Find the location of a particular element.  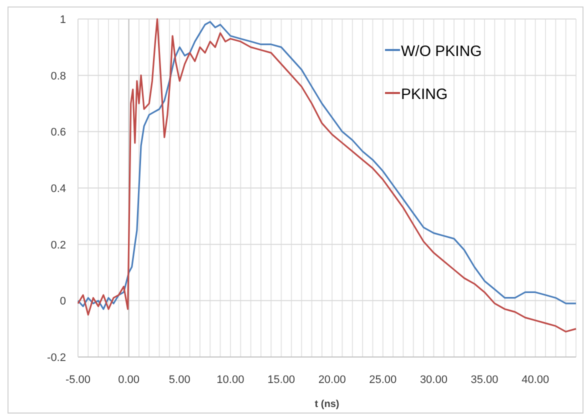

y-tick-label: 1 is located at coordinates (63, 20).